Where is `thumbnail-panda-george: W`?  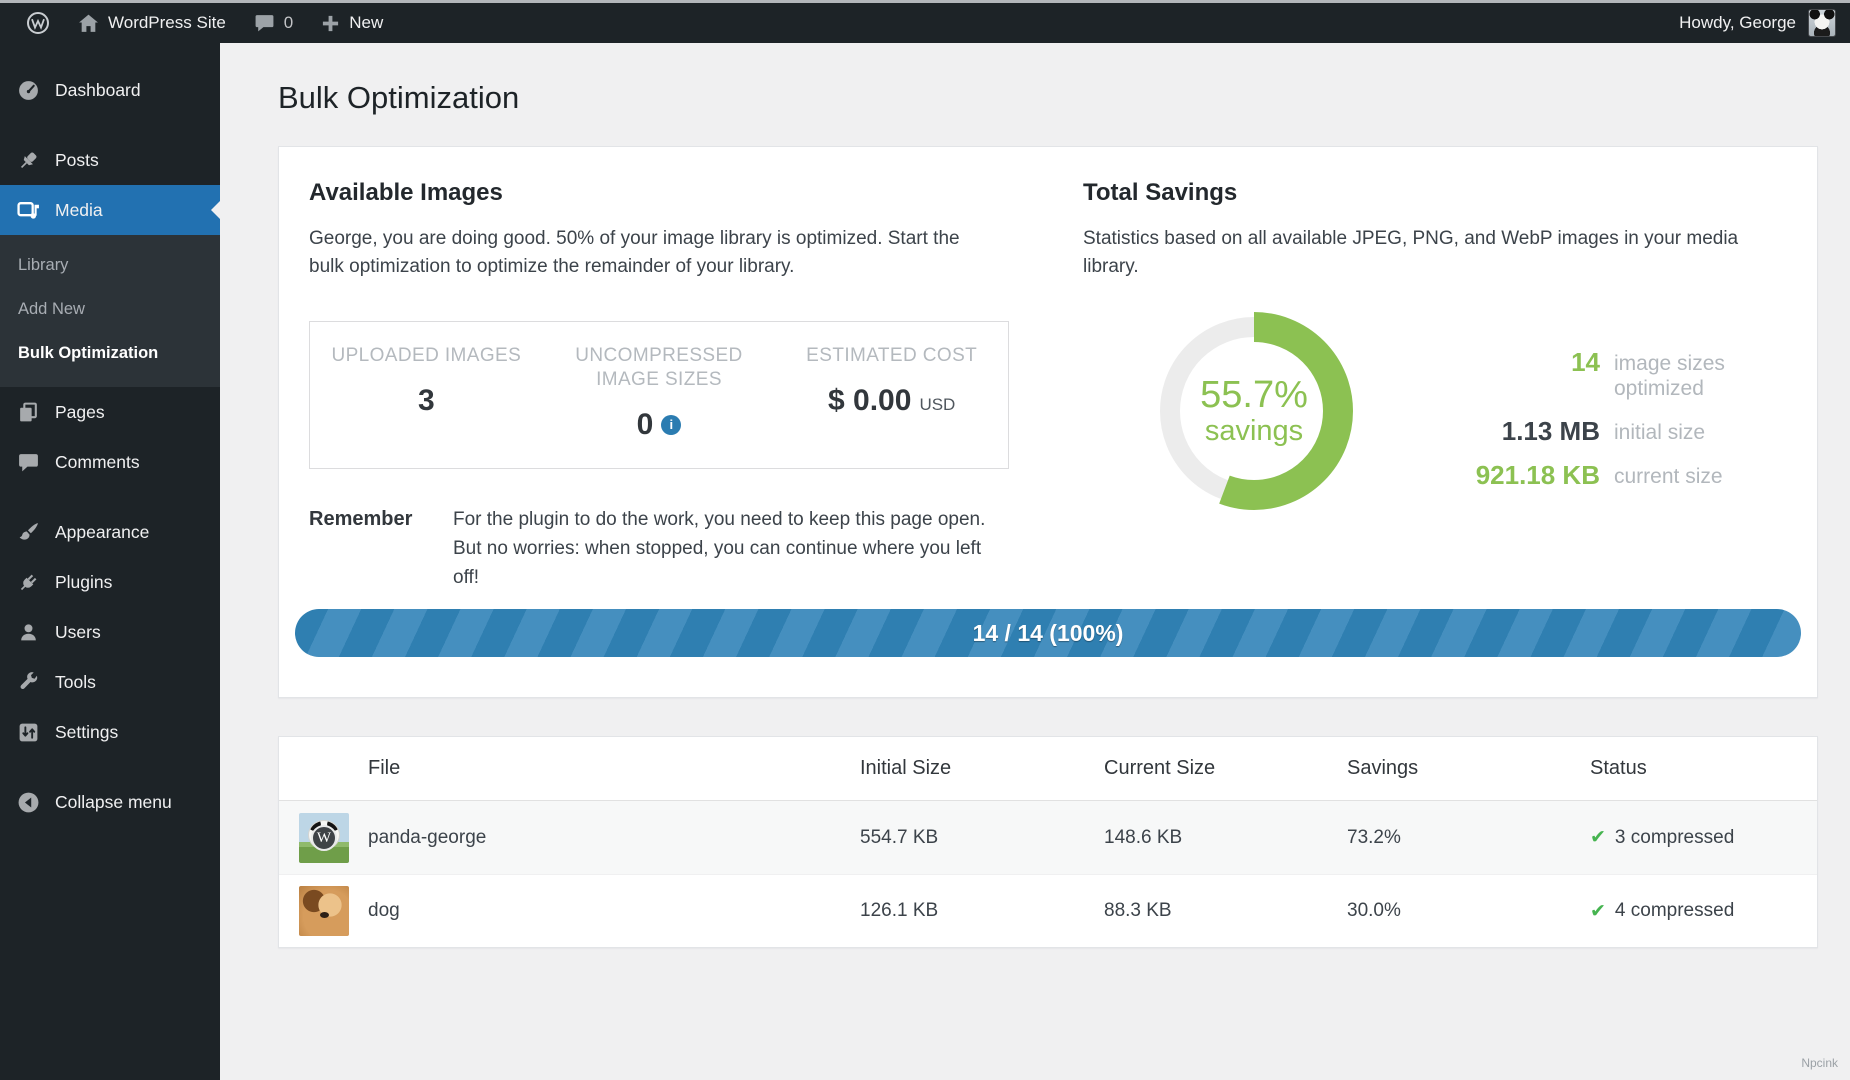 thumbnail-panda-george: W is located at coordinates (324, 837).